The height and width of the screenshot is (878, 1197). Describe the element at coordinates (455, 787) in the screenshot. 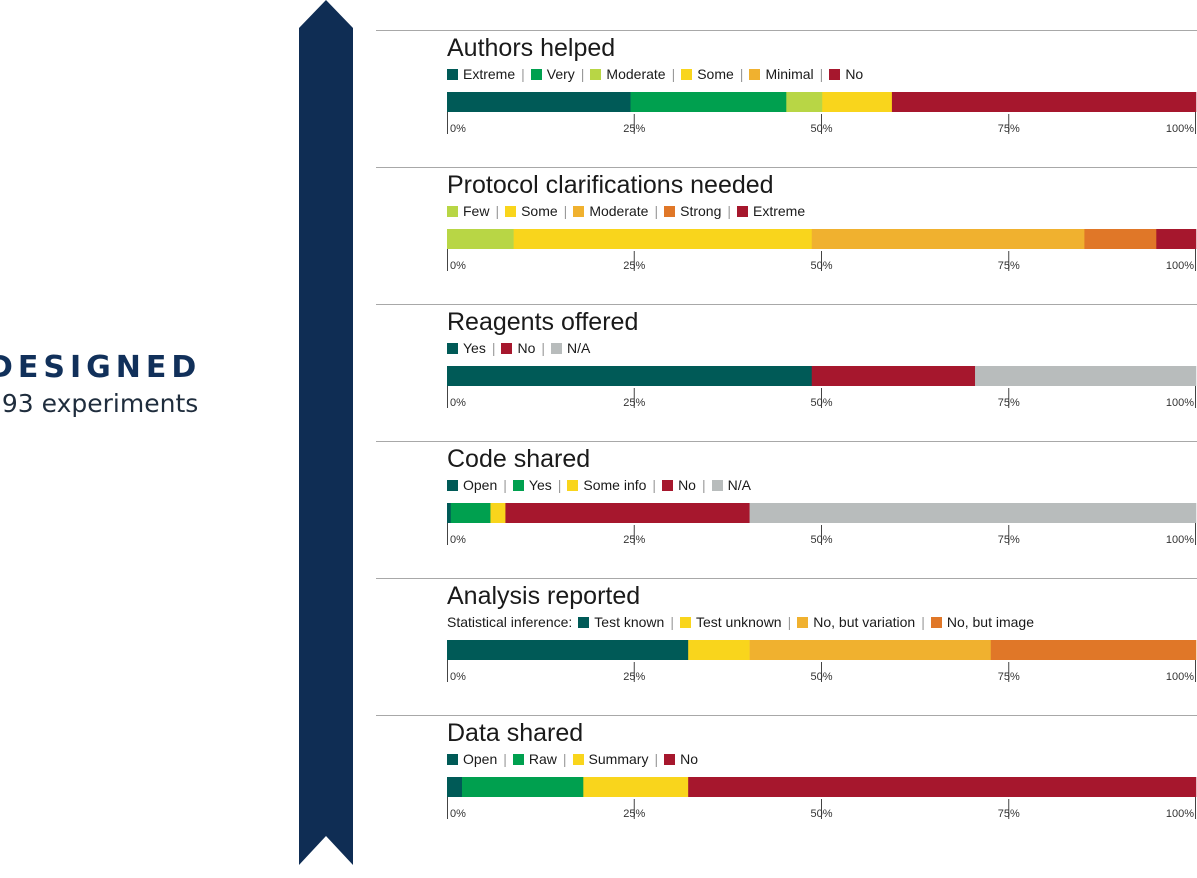

I see `bar-segment-open` at that location.